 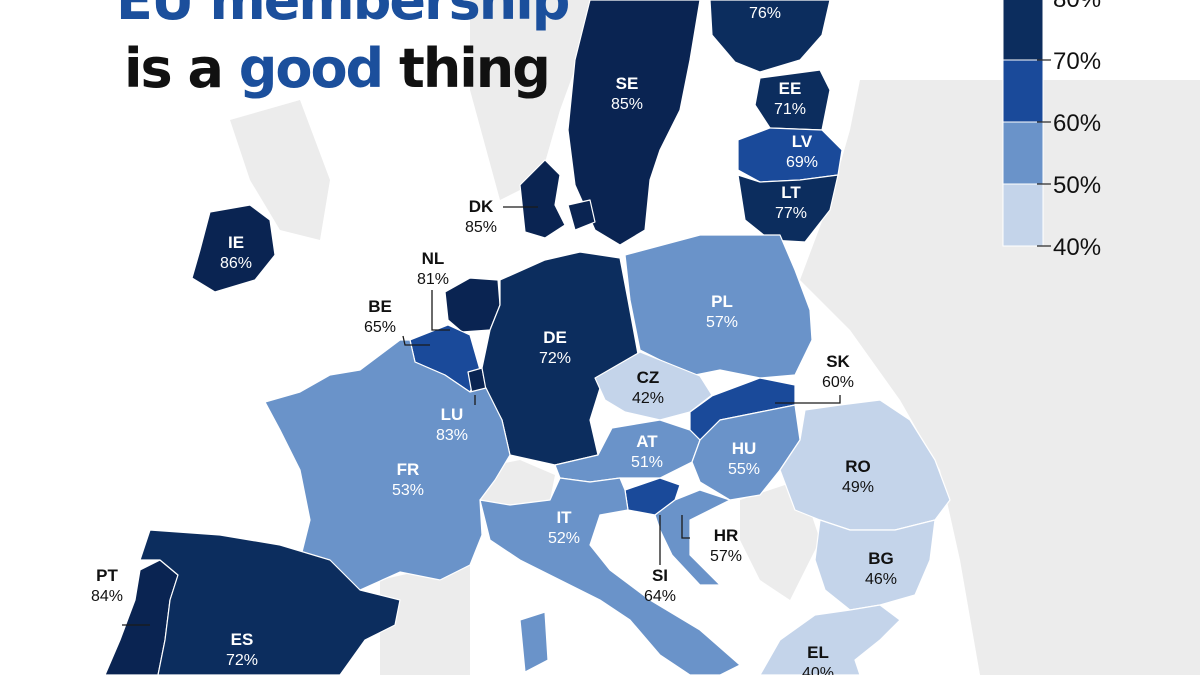 I want to click on label-HR: HR 57%, so click(x=726, y=545).